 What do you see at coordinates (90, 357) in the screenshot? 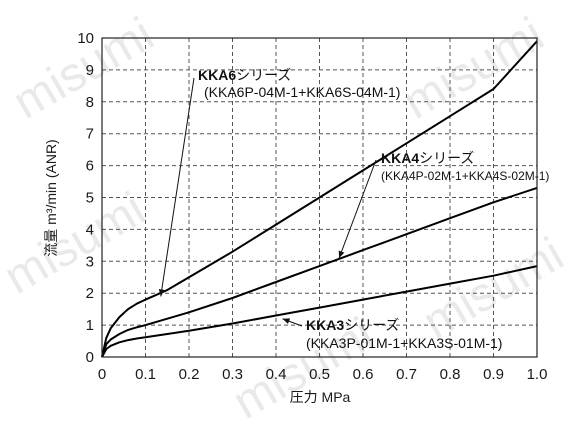
I see `y-tick-label: 0` at bounding box center [90, 357].